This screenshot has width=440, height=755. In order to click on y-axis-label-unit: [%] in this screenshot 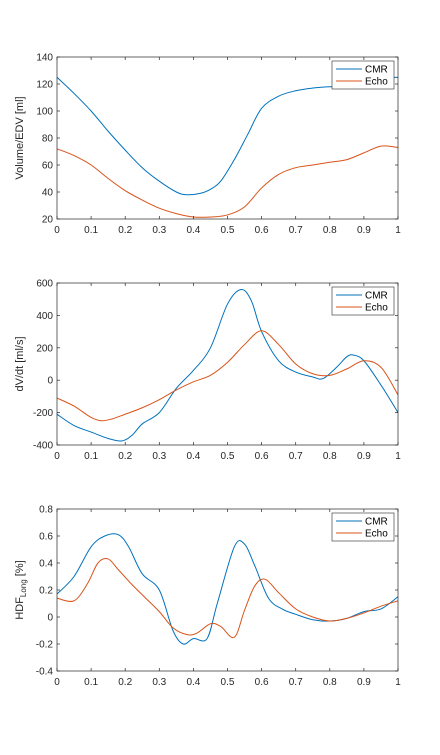, I will do `click(20, 569)`.